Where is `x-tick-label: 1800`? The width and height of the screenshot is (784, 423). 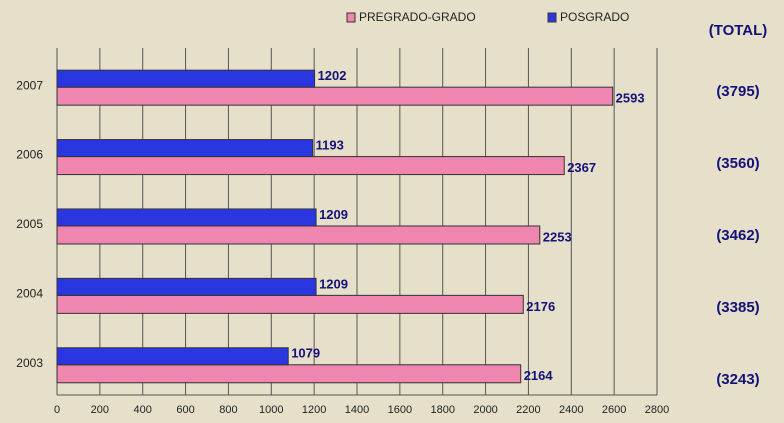 x-tick-label: 1800 is located at coordinates (442, 410).